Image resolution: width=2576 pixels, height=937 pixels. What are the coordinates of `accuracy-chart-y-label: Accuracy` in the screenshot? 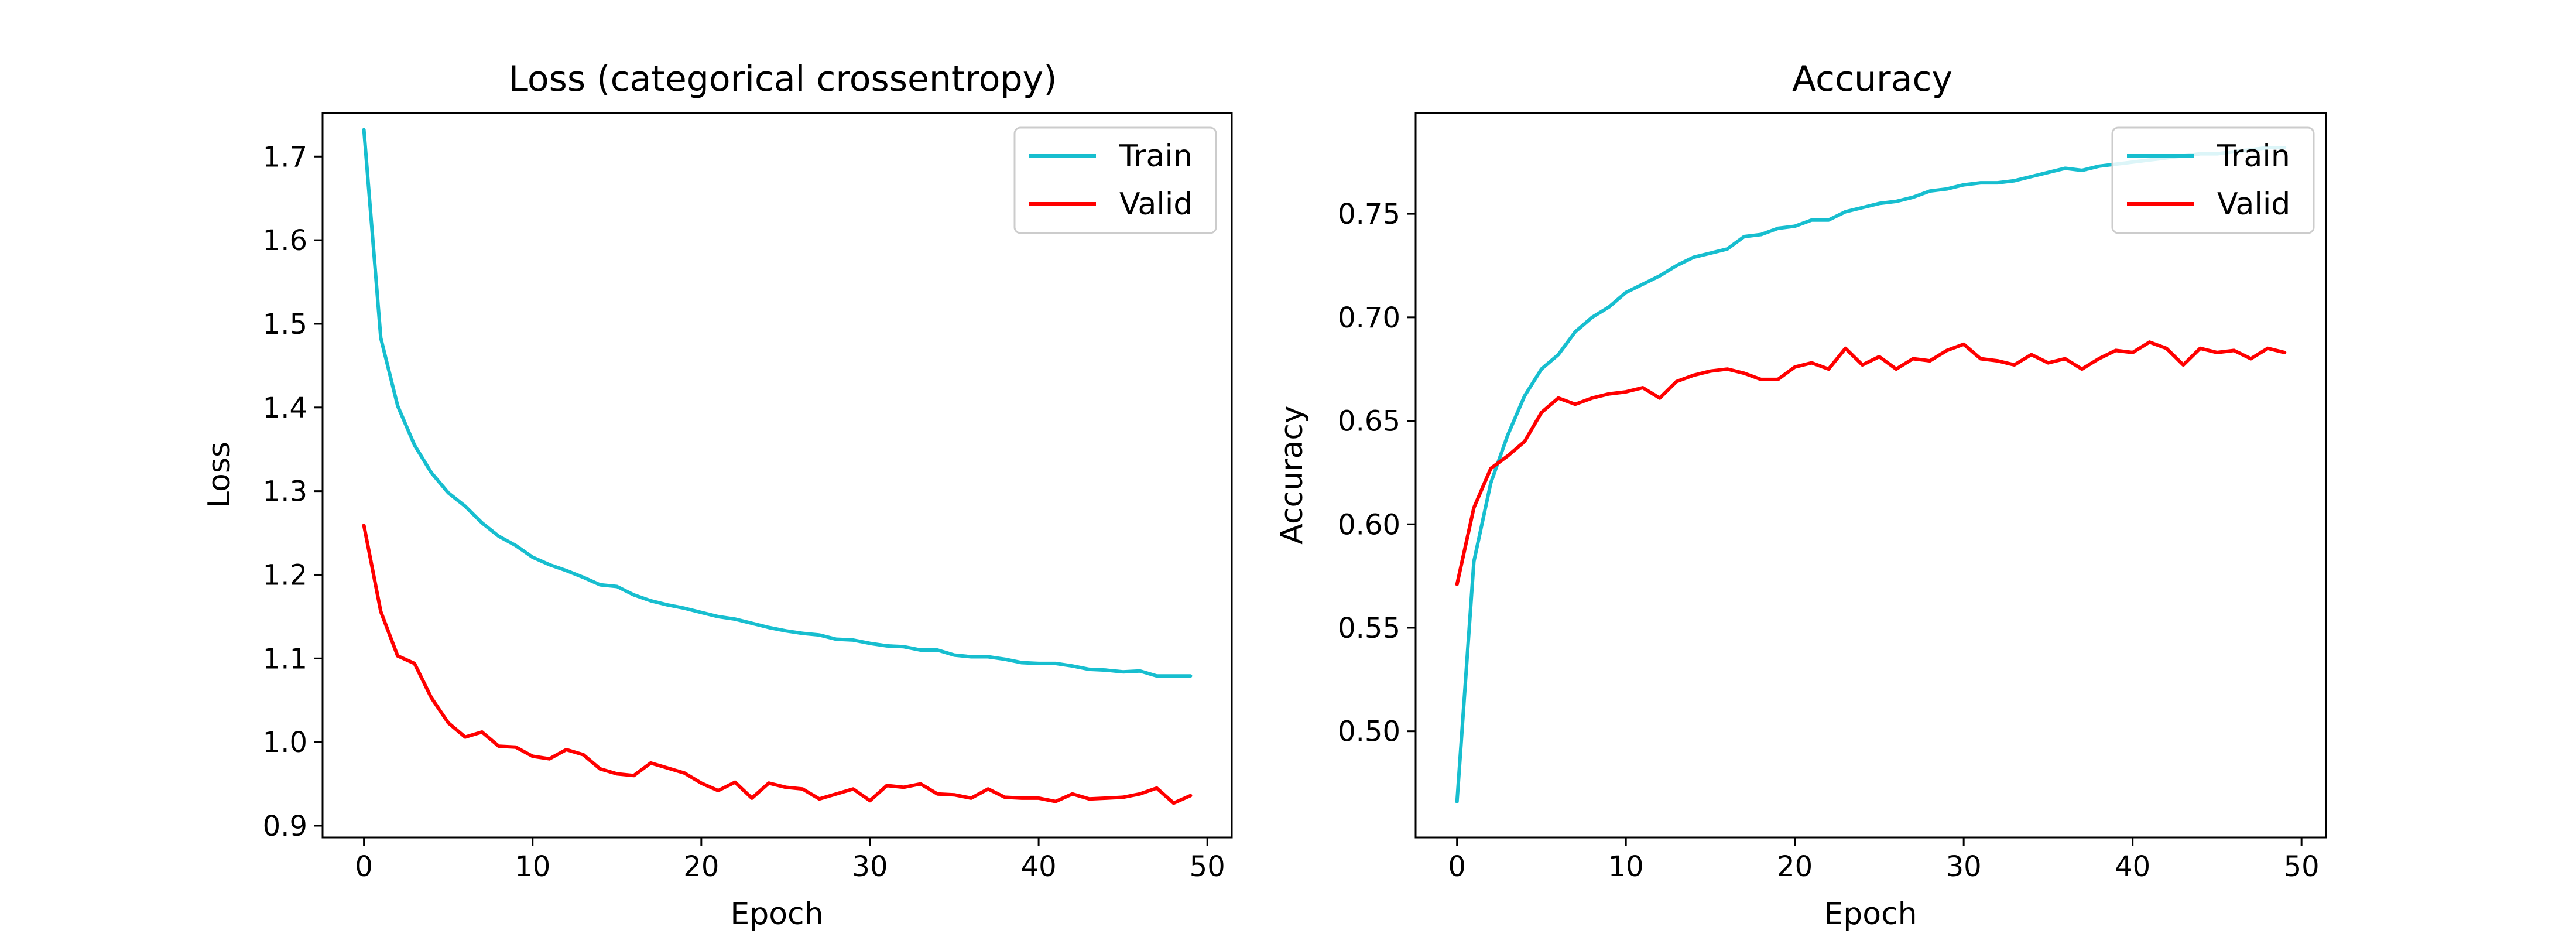 It's located at (1292, 474).